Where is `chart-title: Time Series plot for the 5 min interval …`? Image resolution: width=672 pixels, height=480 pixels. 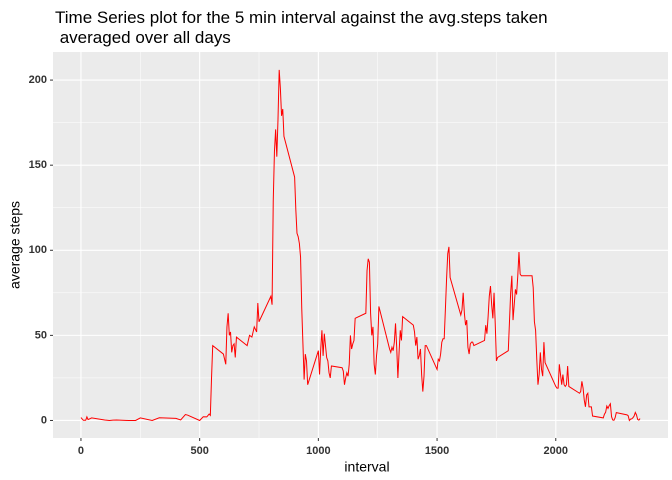 chart-title: Time Series plot for the 5 min interval … is located at coordinates (301, 27).